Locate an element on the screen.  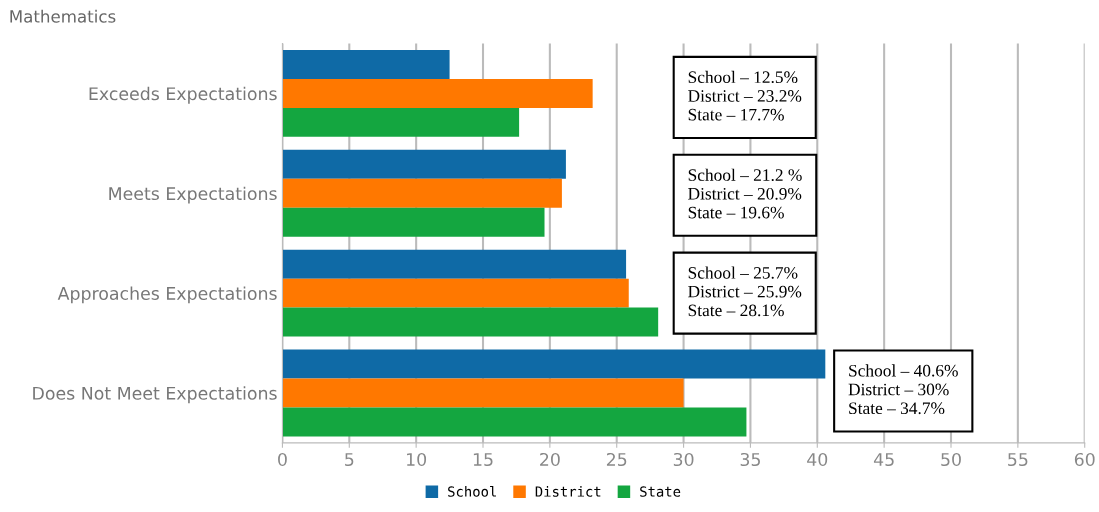
x-tick-label: 30 is located at coordinates (683, 459).